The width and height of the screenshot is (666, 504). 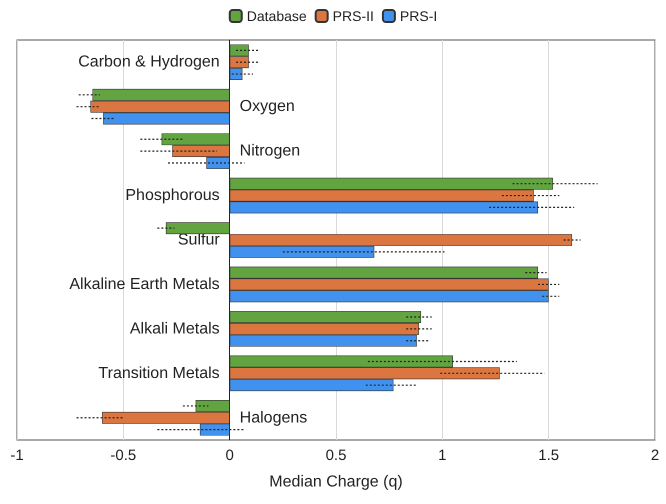 What do you see at coordinates (419, 16) in the screenshot?
I see `legend-label: PRS-I` at bounding box center [419, 16].